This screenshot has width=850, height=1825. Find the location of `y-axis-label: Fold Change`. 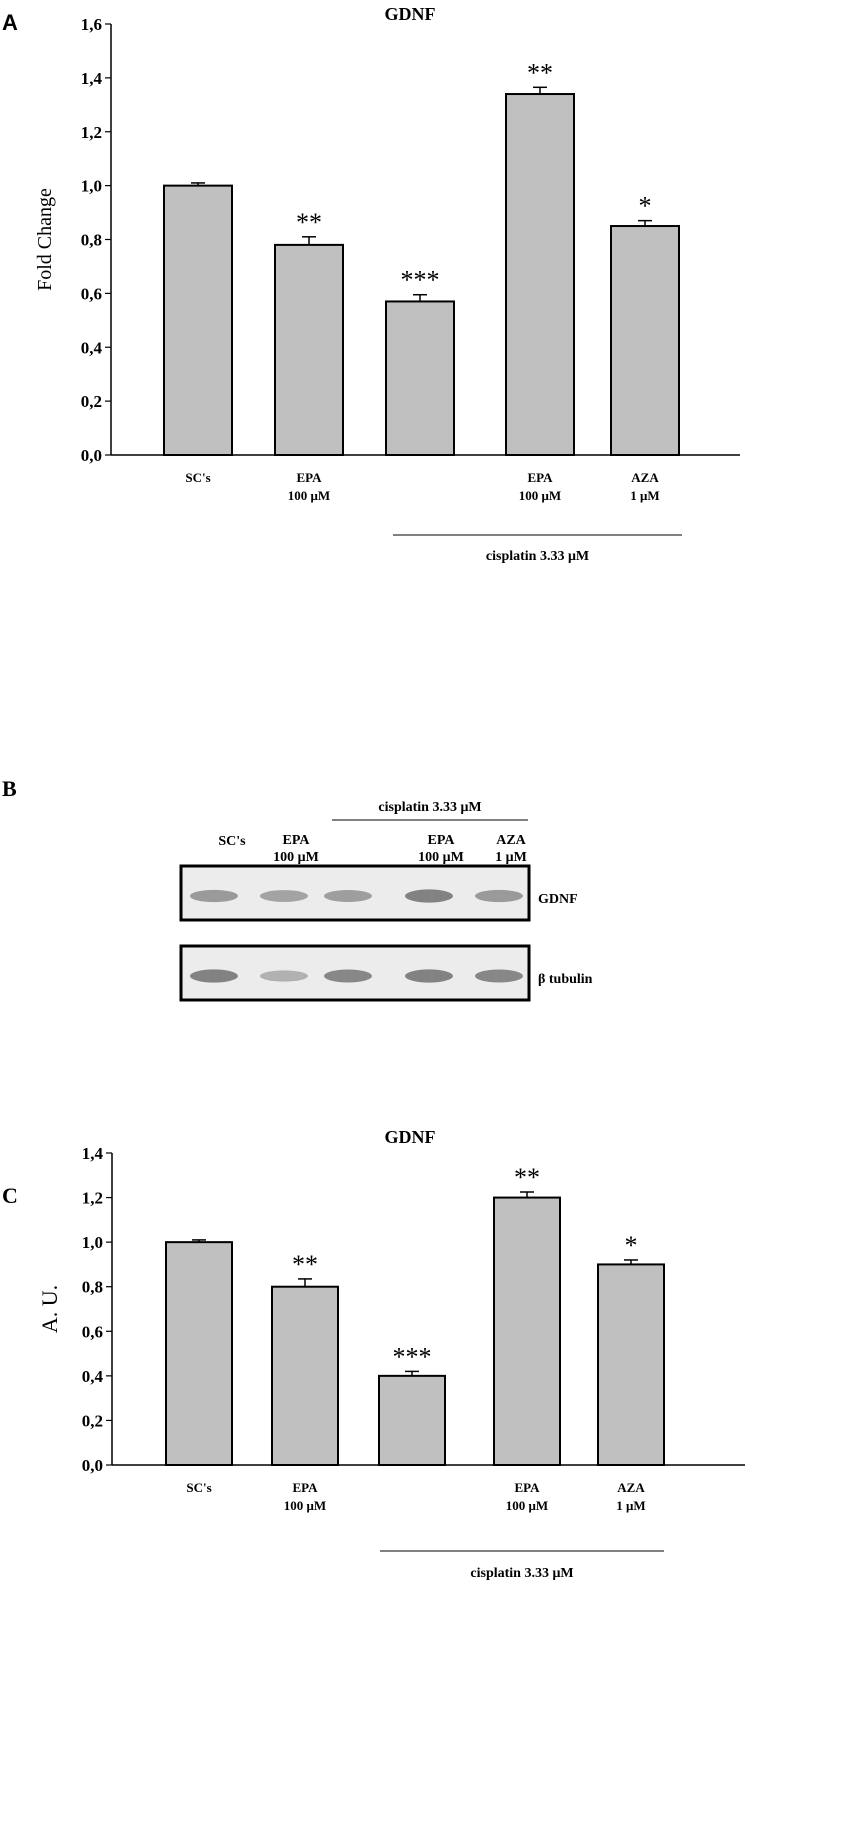

y-axis-label: Fold Change is located at coordinates (45, 239).